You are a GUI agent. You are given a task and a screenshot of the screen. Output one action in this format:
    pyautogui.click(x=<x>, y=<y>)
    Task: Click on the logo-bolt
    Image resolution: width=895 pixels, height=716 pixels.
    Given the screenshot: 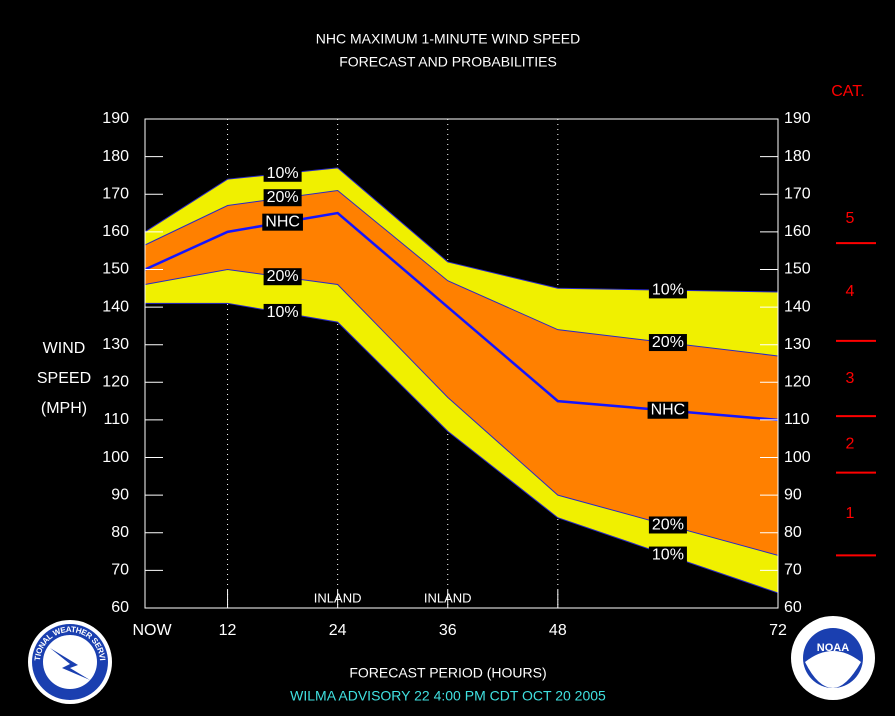 What is the action you would take?
    pyautogui.click(x=70, y=664)
    